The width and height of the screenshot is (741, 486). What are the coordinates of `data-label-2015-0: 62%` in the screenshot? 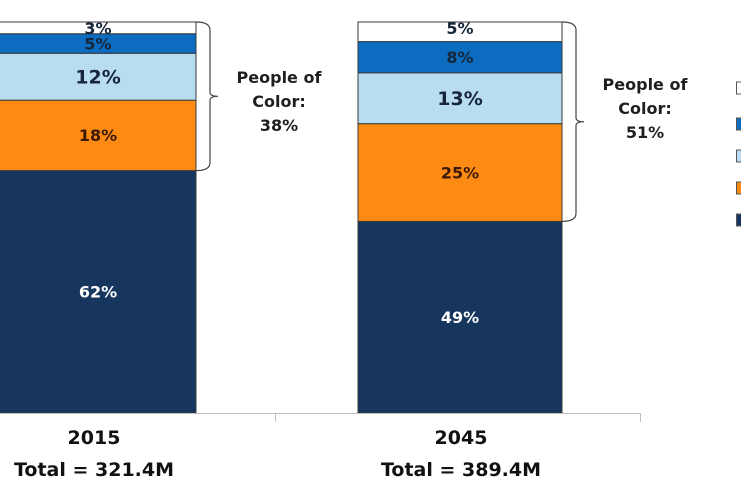 It's located at (98, 292).